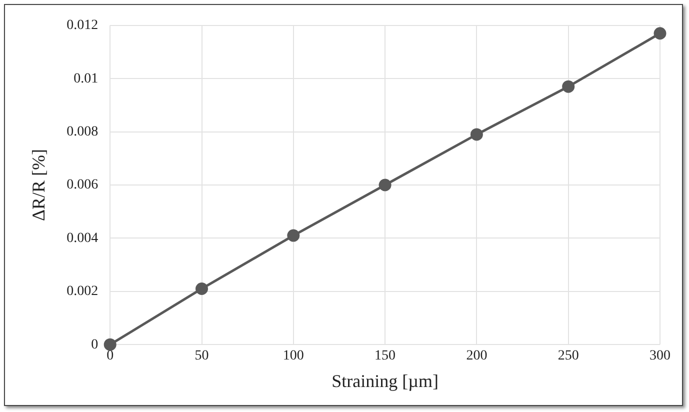  What do you see at coordinates (385, 356) in the screenshot?
I see `x-tick-label: 150` at bounding box center [385, 356].